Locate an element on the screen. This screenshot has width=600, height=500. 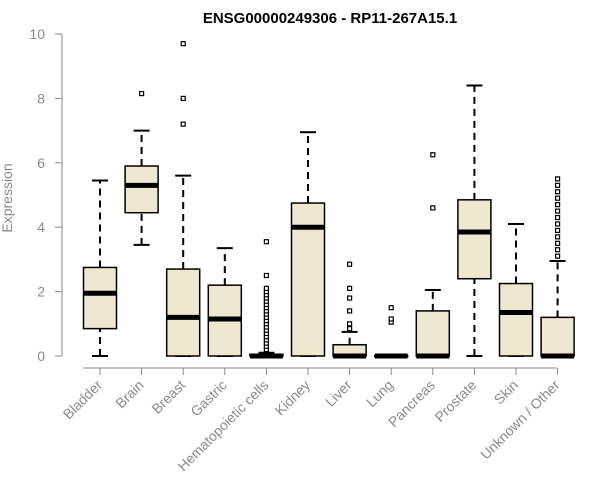
chart-title: ENSG00000249306 - RP11-267A15.1 is located at coordinates (330, 18).